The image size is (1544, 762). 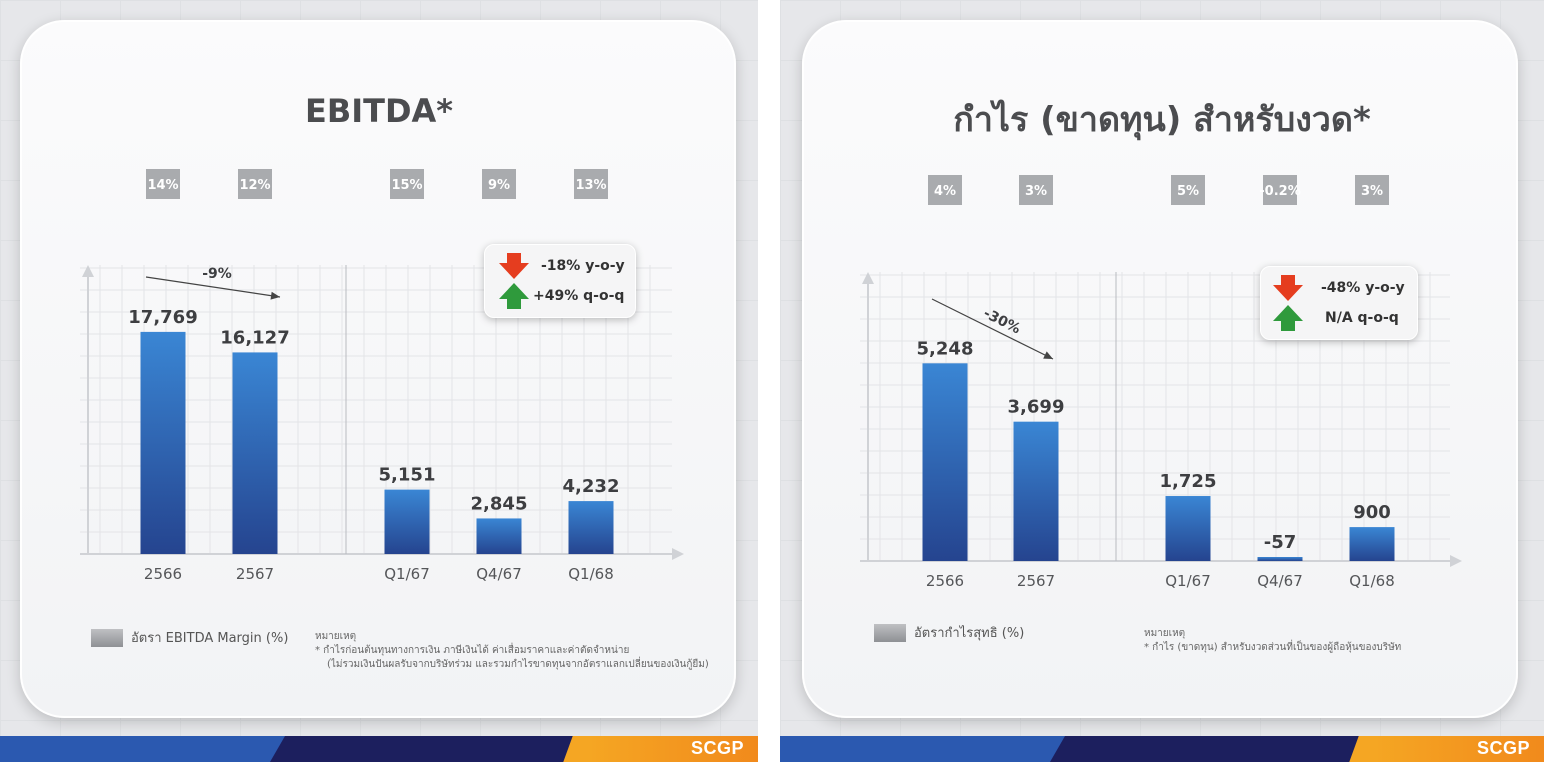 I want to click on net-profit-legend: อัตรากำไรสุทธิ (%), so click(x=949, y=632).